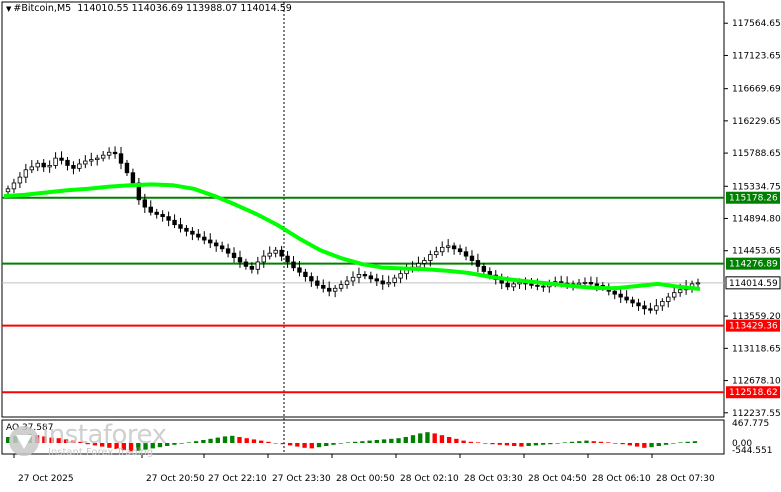 The height and width of the screenshot is (492, 781). What do you see at coordinates (753, 327) in the screenshot?
I see `level-tag-label: 113429.36` at bounding box center [753, 327].